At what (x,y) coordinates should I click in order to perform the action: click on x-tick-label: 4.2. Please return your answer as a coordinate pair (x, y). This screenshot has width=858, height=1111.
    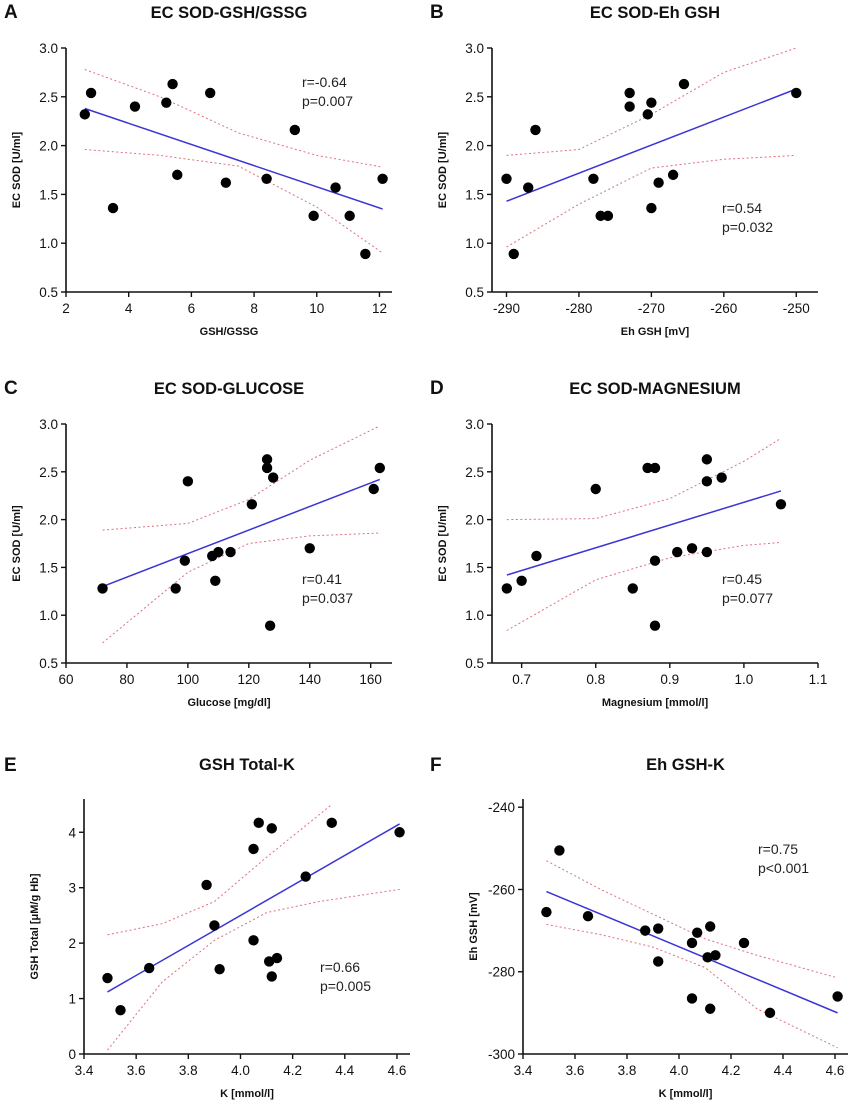
    Looking at the image, I should click on (731, 1070).